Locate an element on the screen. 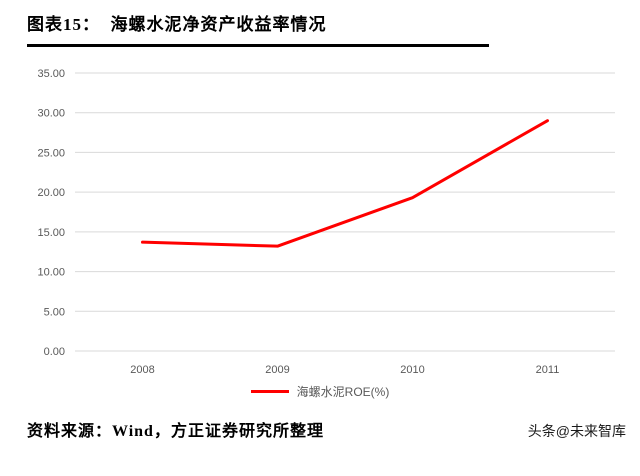 The image size is (640, 476). legend-line-marker is located at coordinates (269, 391).